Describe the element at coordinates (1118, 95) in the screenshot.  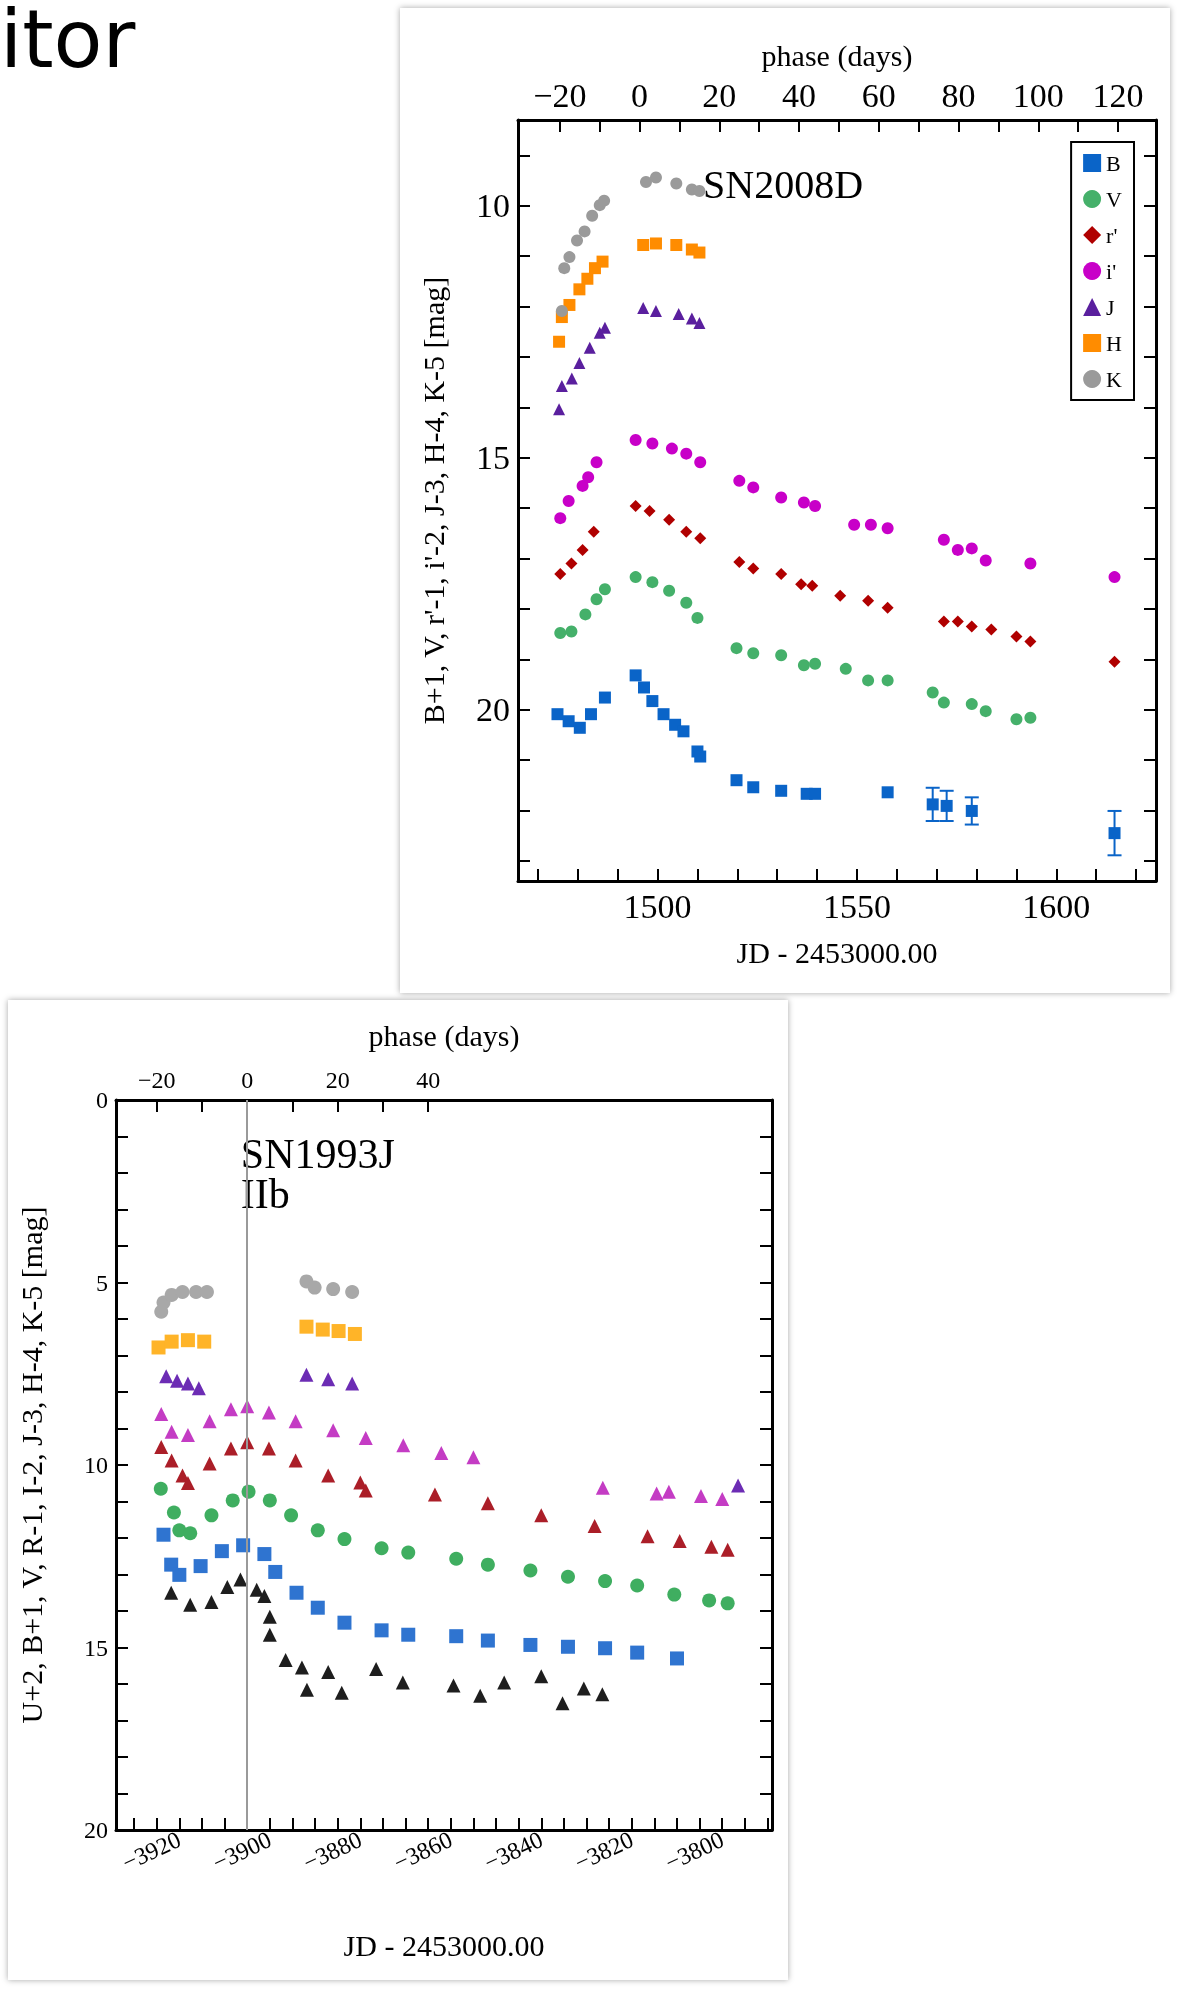
I see `x2-tick-label: 120` at that location.